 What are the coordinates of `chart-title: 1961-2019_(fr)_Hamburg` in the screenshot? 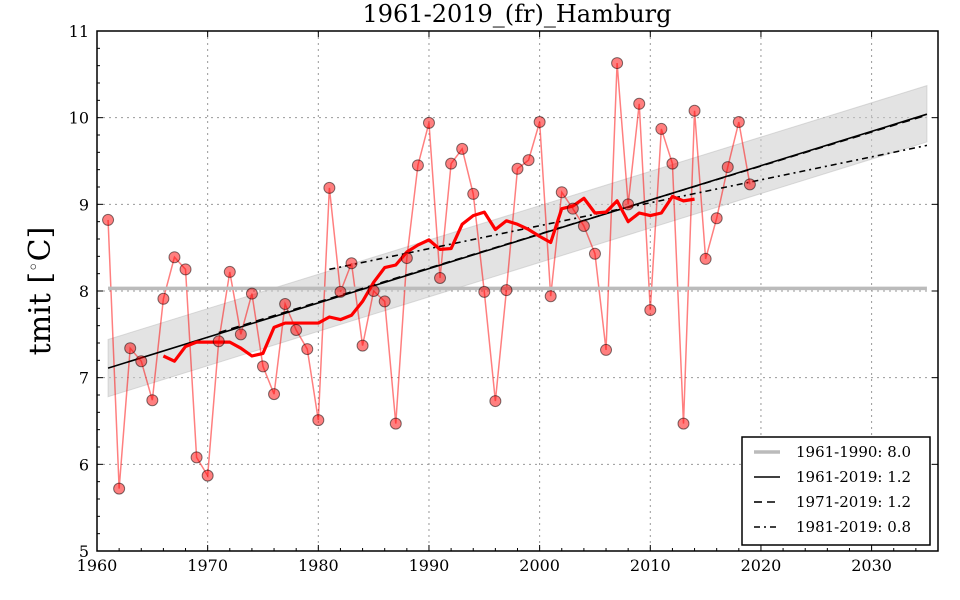 It's located at (517, 14).